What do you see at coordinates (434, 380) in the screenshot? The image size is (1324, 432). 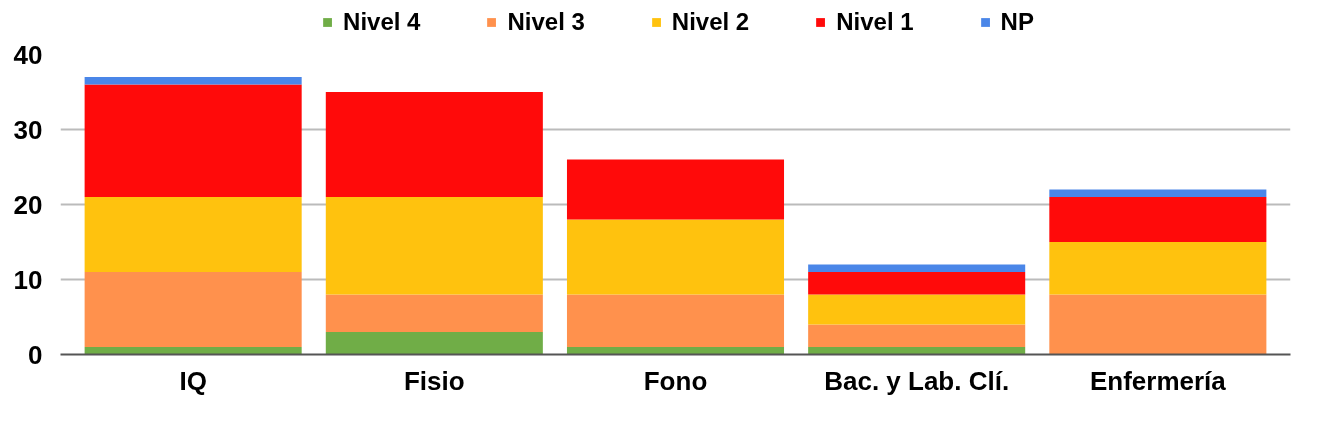 I see `x-tick-label: Fisio` at bounding box center [434, 380].